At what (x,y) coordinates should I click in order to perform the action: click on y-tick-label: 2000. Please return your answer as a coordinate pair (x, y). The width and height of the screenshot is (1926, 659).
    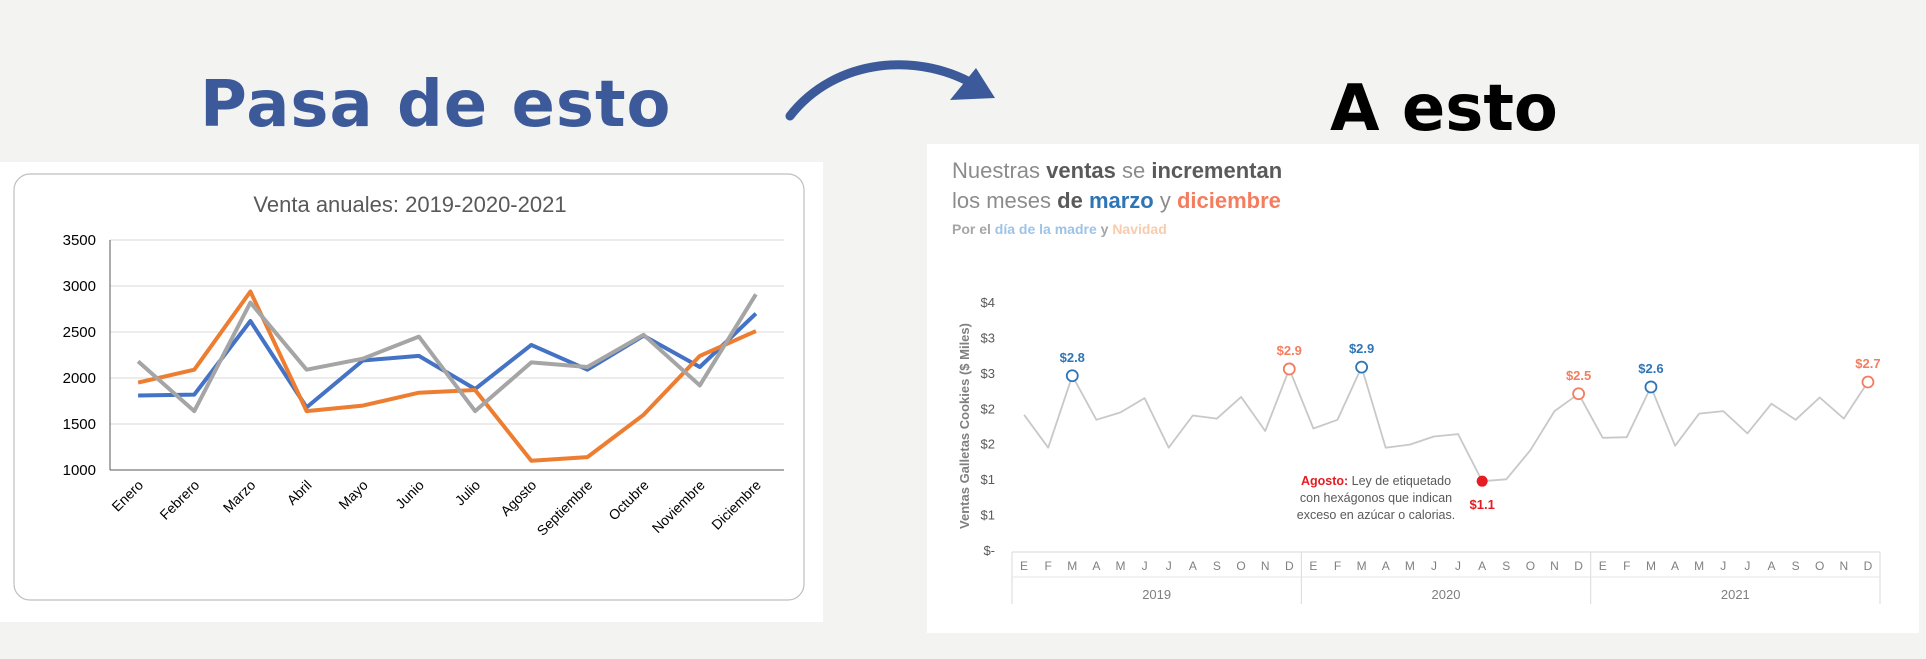
    Looking at the image, I should click on (79, 378).